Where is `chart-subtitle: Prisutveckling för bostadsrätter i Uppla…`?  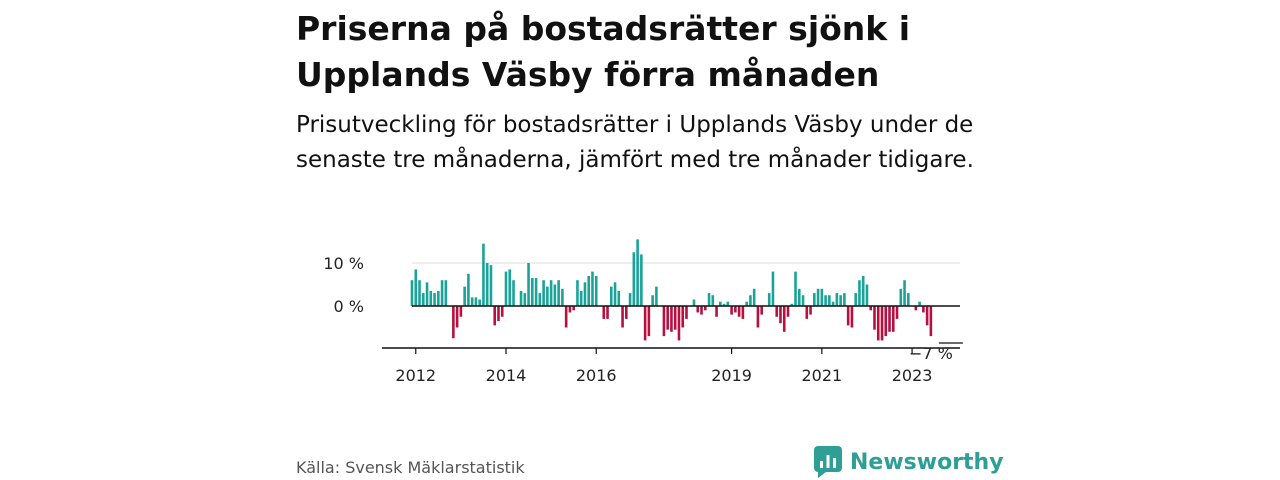 chart-subtitle: Prisutveckling för bostadsrätter i Uppla… is located at coordinates (635, 142).